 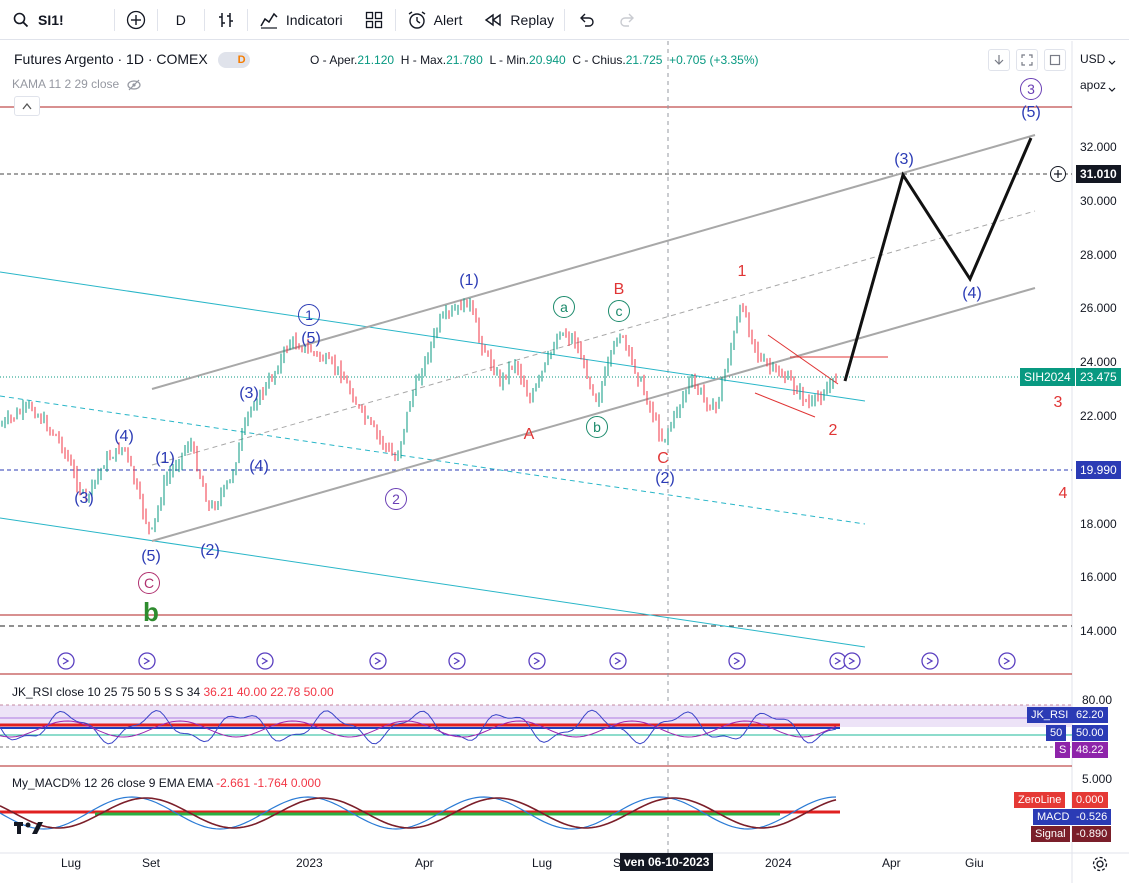 What do you see at coordinates (181, 20) in the screenshot?
I see `interval-button: D` at bounding box center [181, 20].